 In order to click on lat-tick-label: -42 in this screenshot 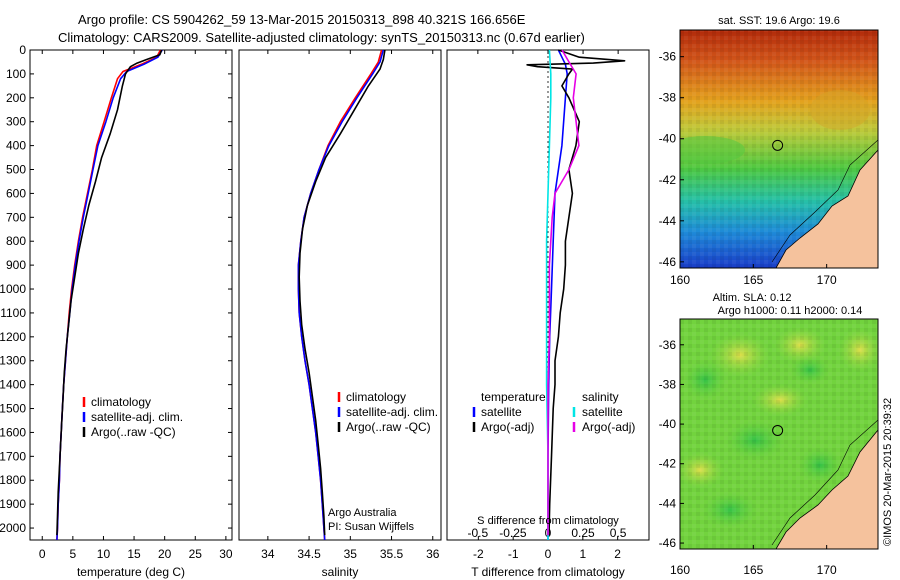, I will do `click(668, 180)`.